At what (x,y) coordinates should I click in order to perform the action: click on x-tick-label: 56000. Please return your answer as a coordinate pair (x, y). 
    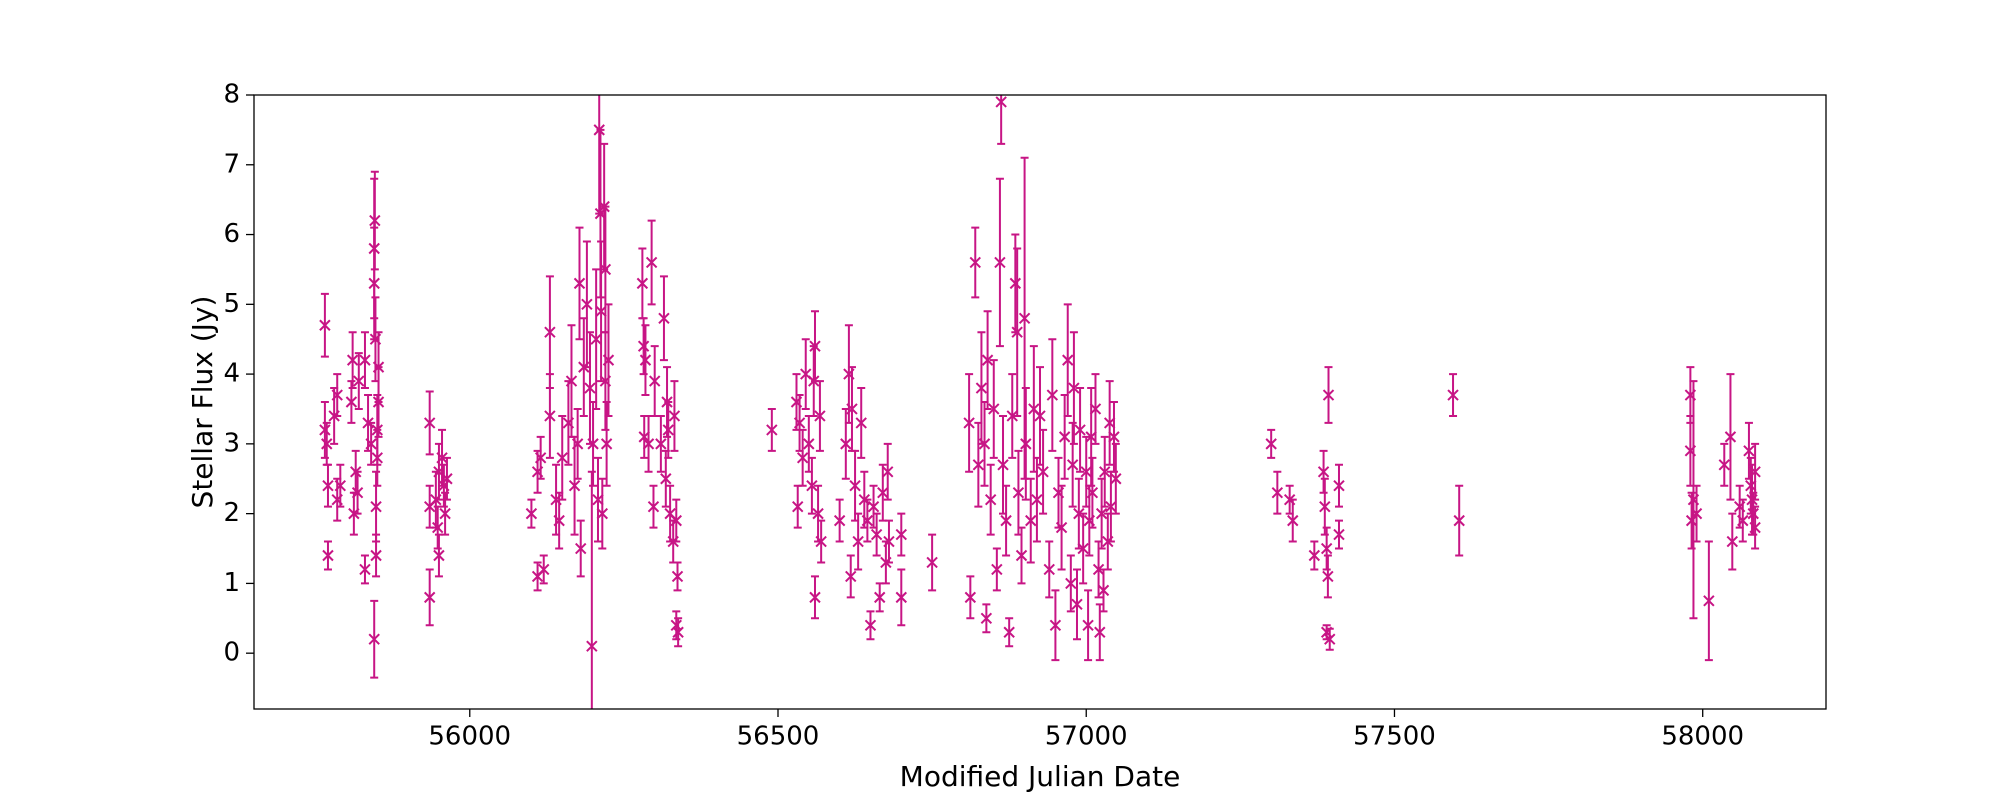
    Looking at the image, I should click on (469, 737).